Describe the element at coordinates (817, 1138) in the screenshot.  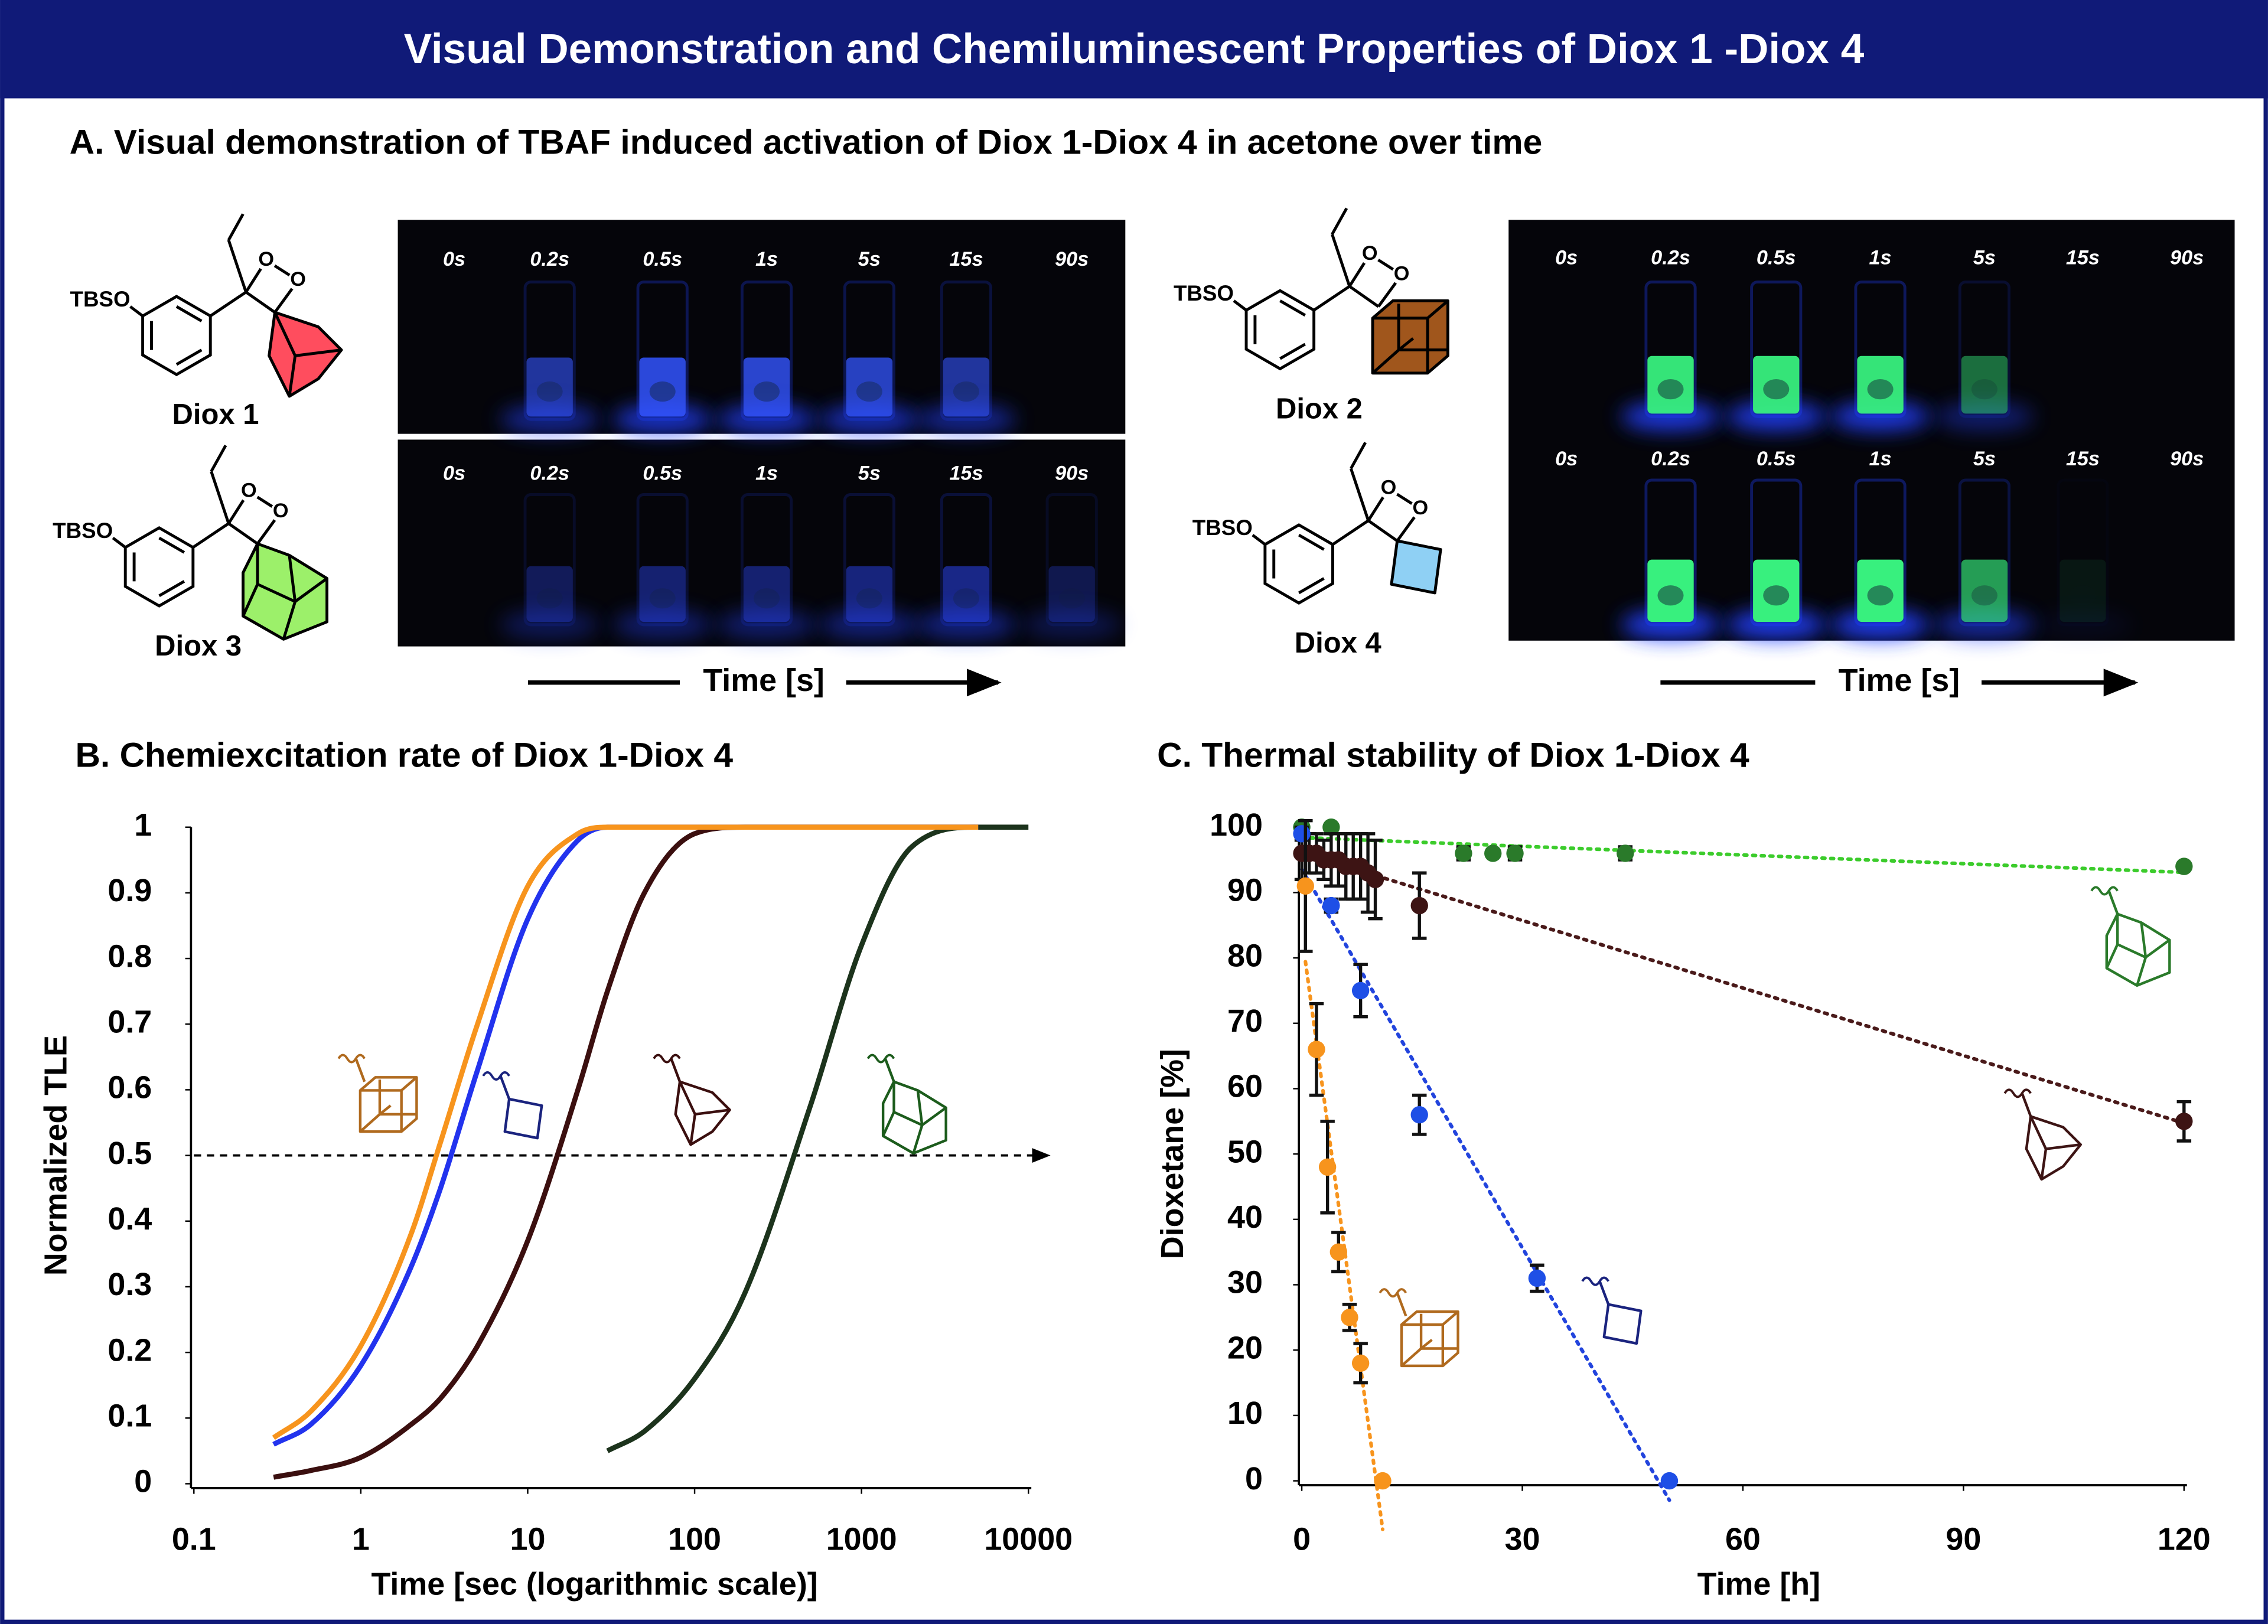
I see `curve` at that location.